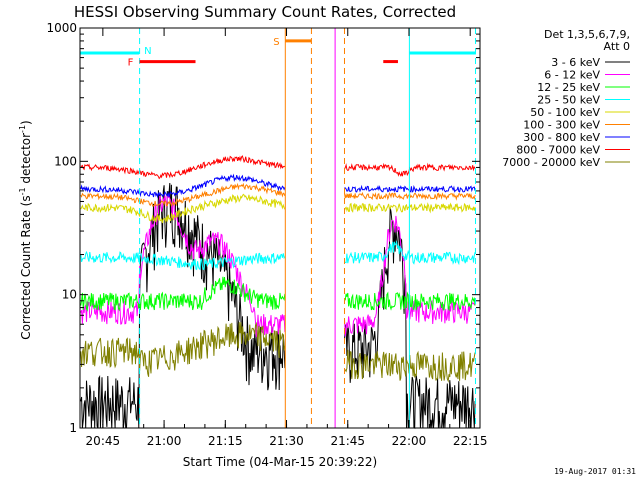  Describe the element at coordinates (278, 53) in the screenshot. I see `flag-layer: NF S` at that location.